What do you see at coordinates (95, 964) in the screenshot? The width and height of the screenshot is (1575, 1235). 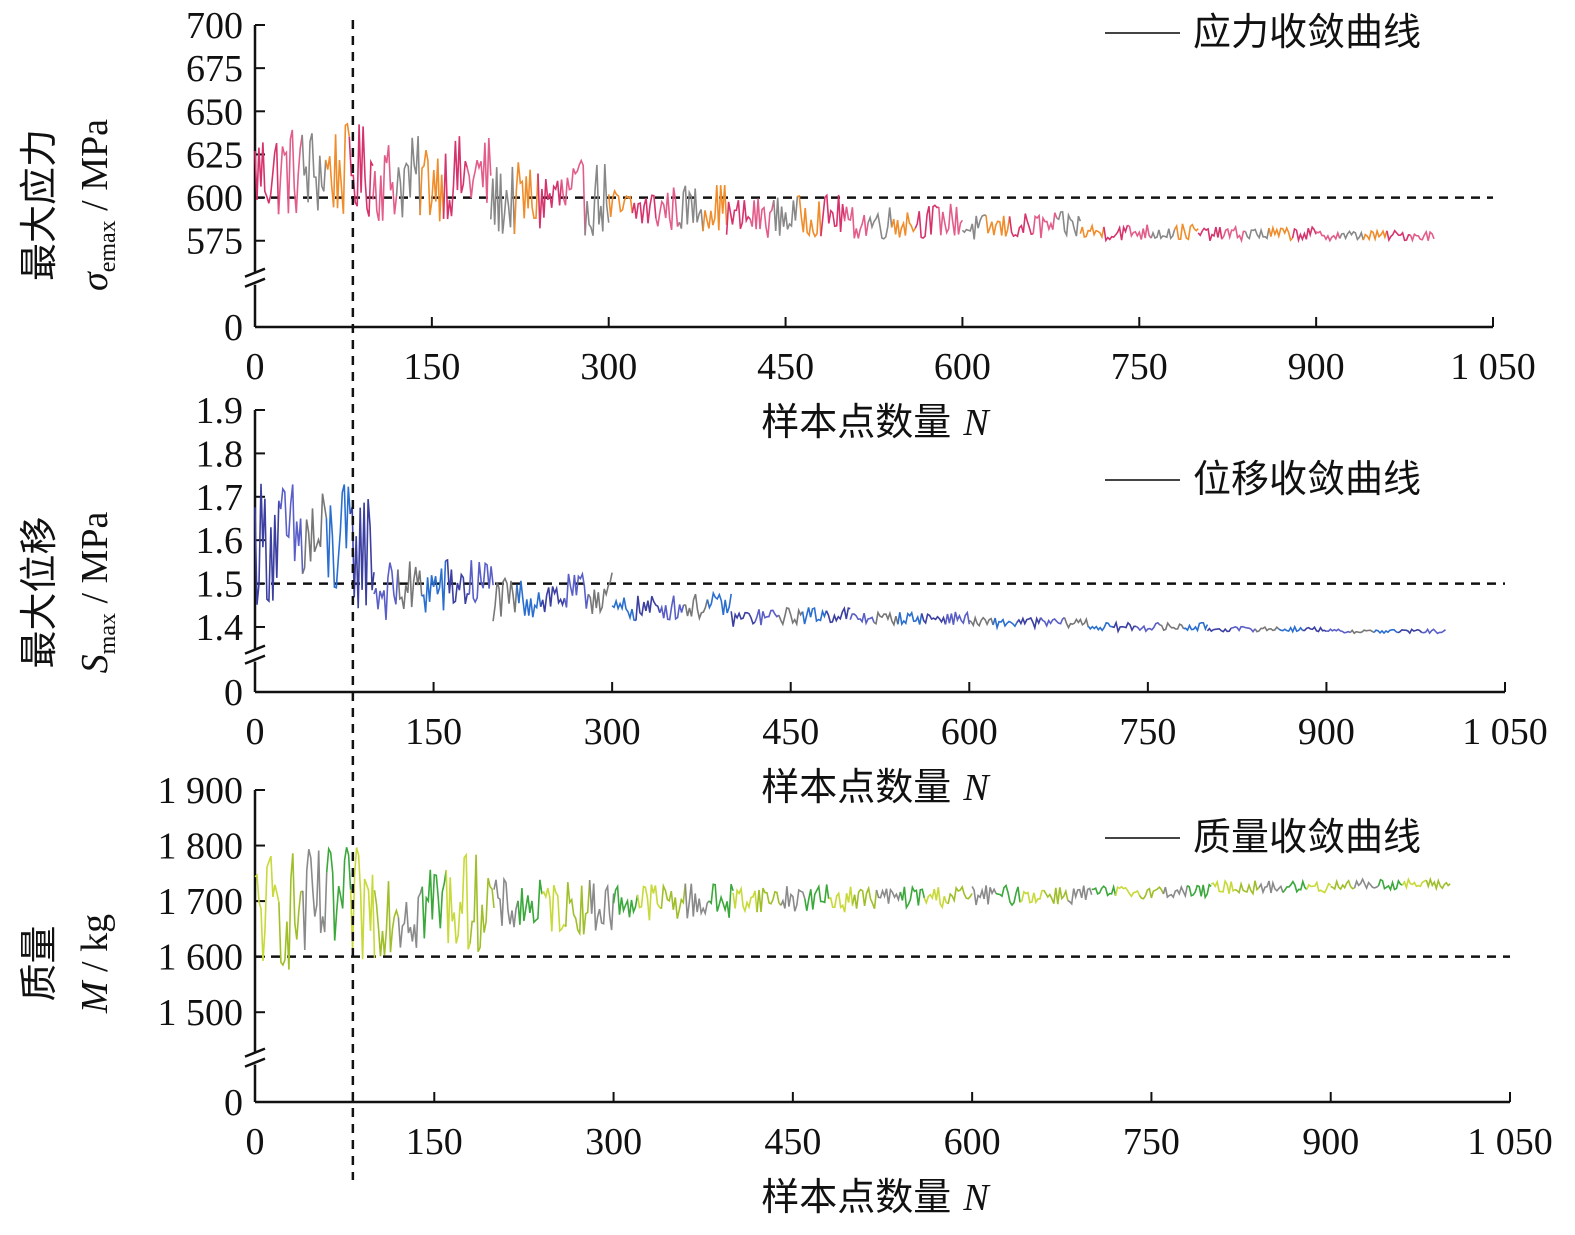 I see `y-axis-label-symbol: M / kg` at bounding box center [95, 964].